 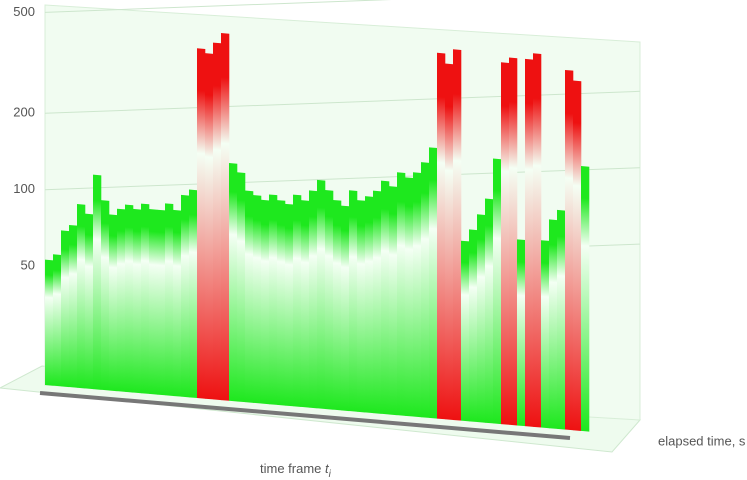 What do you see at coordinates (24, 11) in the screenshot?
I see `y-tick-label: 500` at bounding box center [24, 11].